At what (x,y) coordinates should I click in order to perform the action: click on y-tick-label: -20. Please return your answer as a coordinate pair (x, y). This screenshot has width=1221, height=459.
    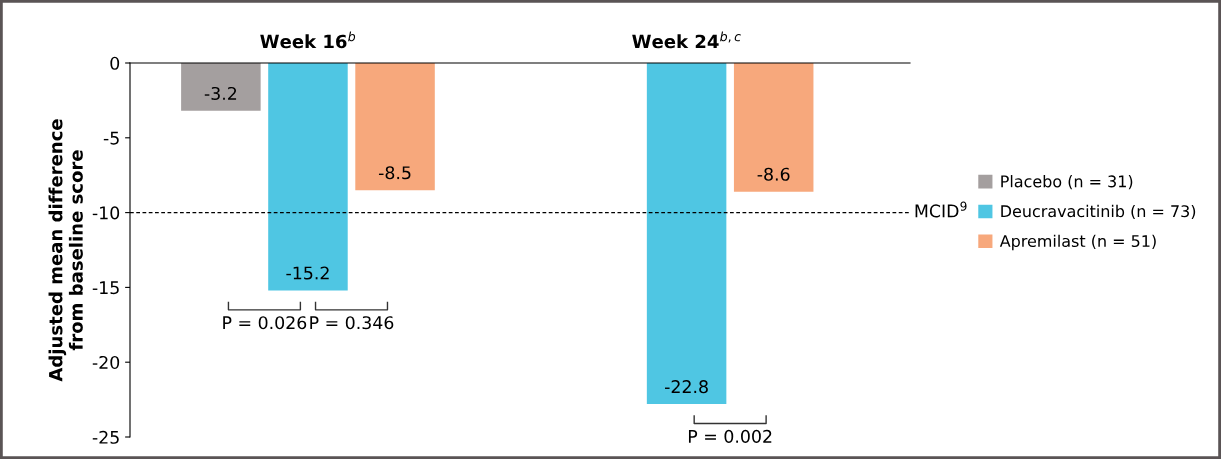
    Looking at the image, I should click on (106, 362).